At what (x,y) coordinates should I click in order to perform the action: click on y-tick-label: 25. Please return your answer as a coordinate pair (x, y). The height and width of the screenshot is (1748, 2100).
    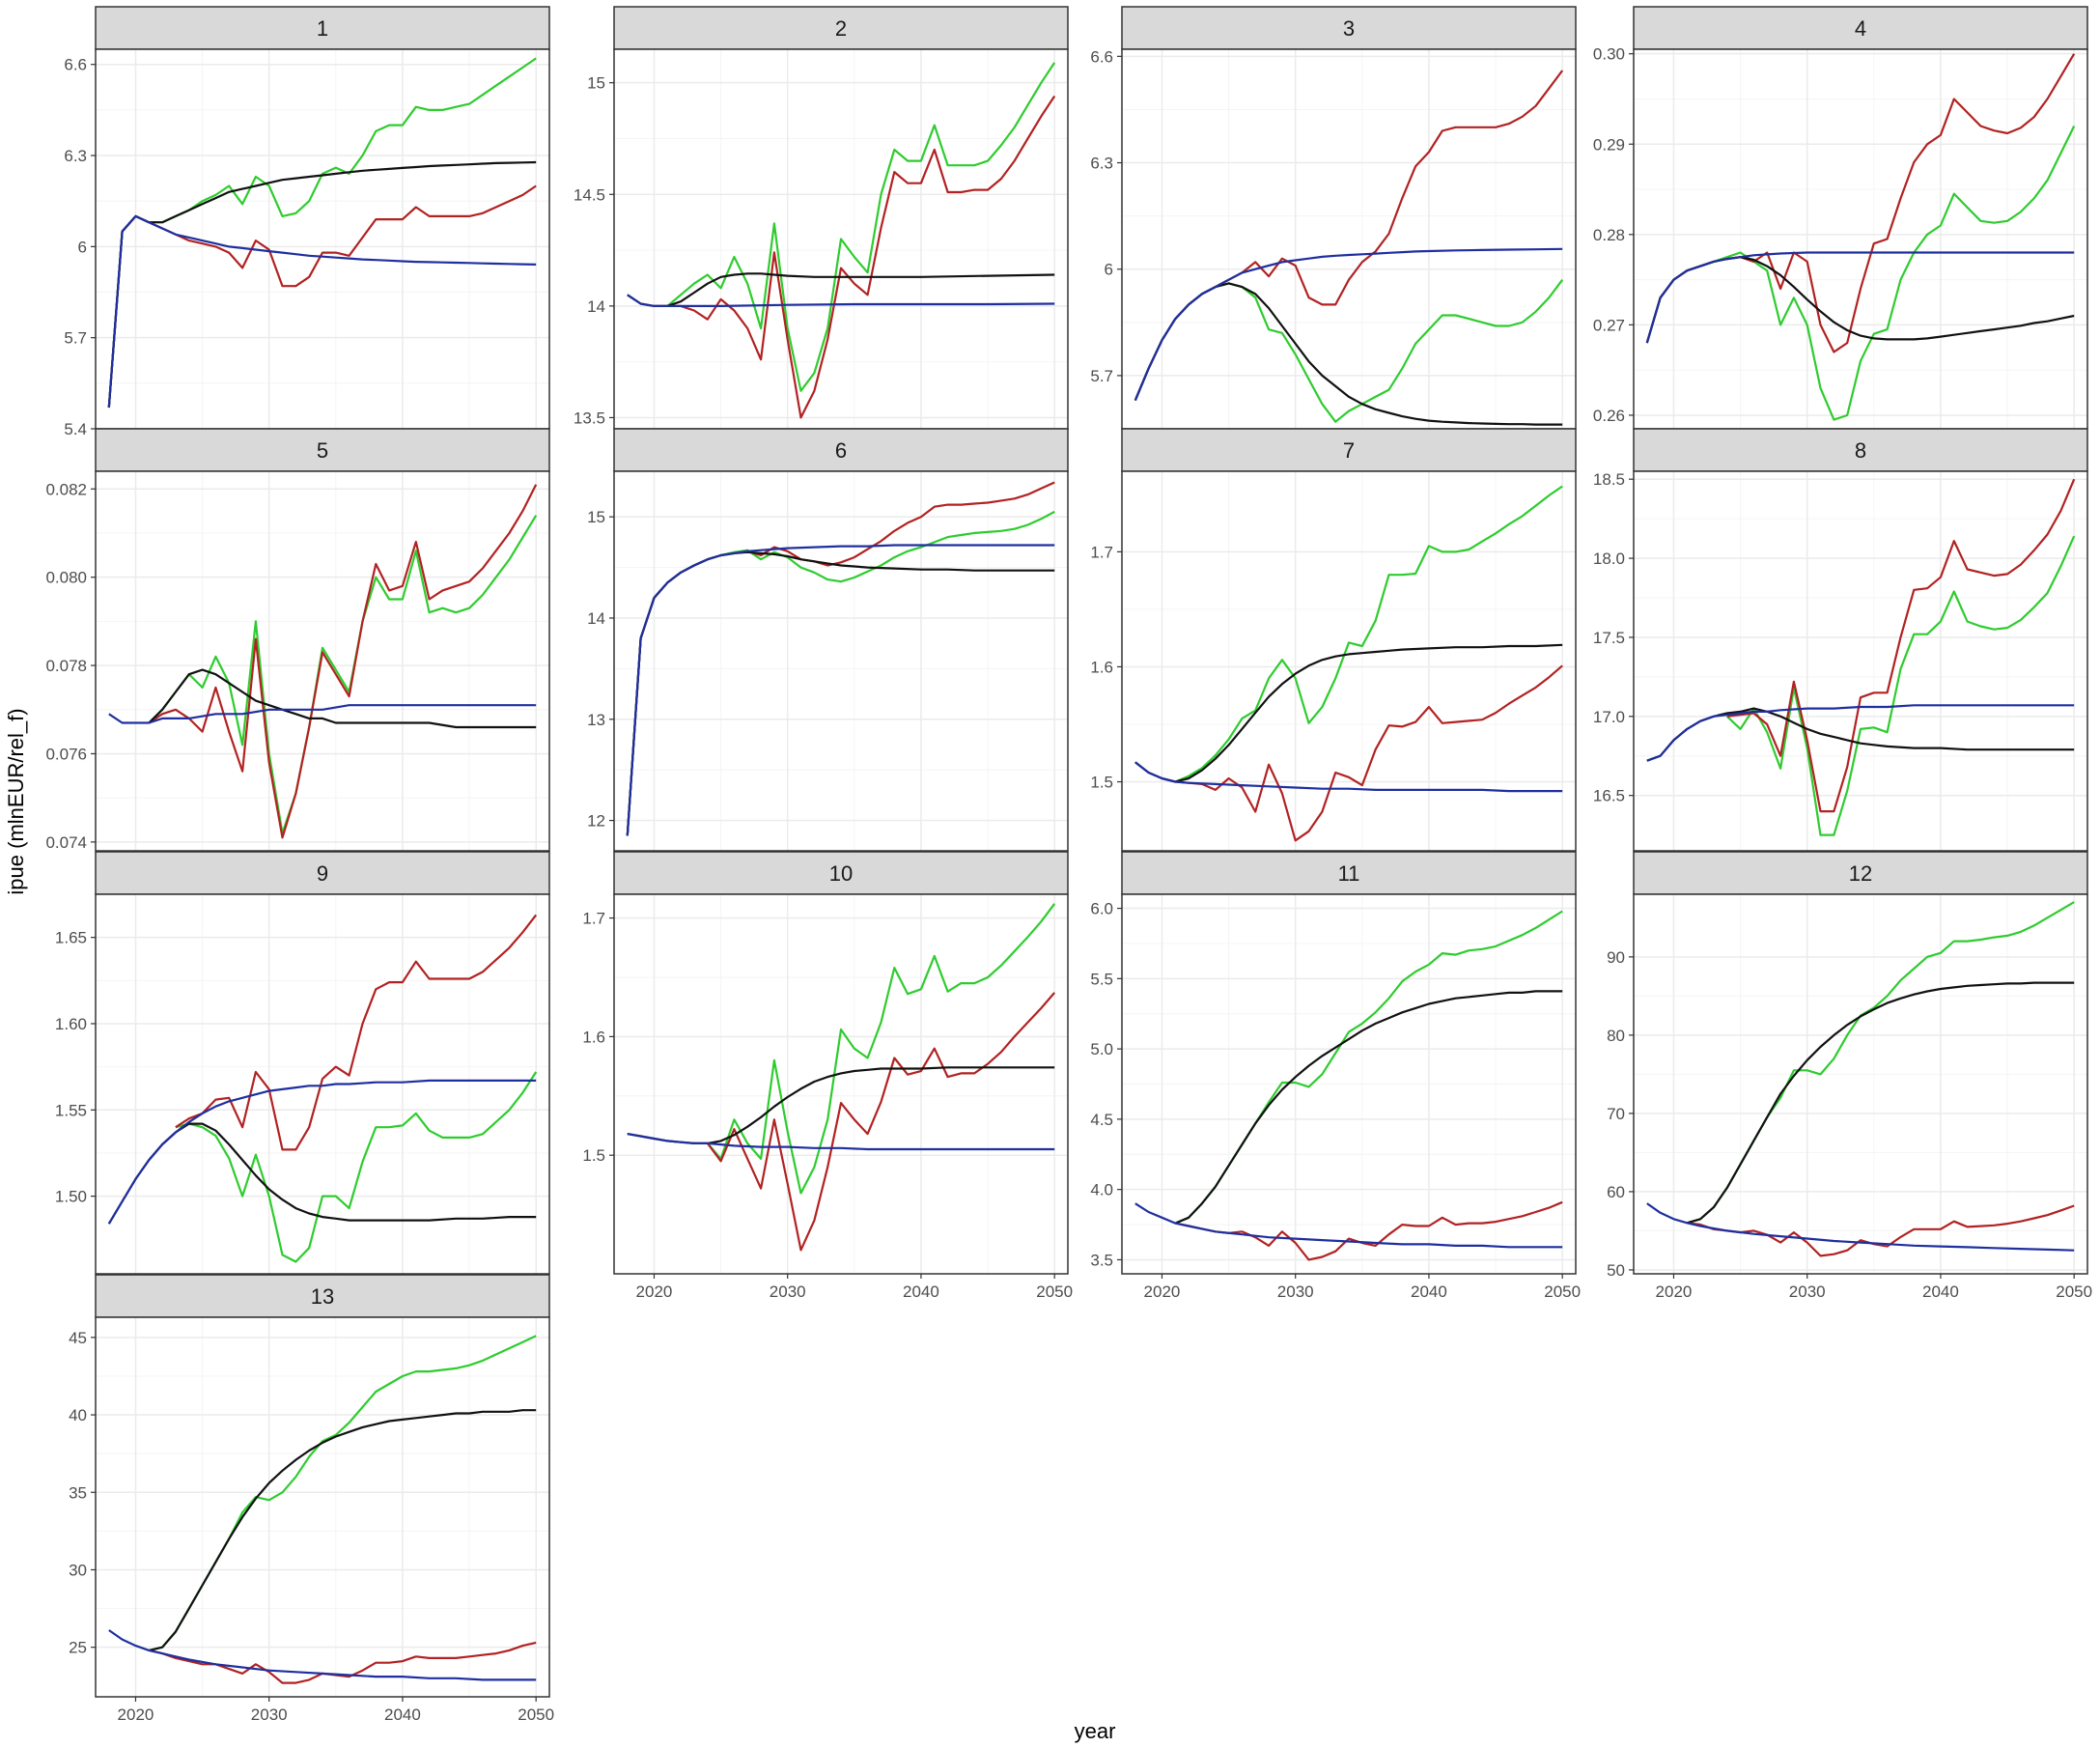
    Looking at the image, I should click on (78, 1648).